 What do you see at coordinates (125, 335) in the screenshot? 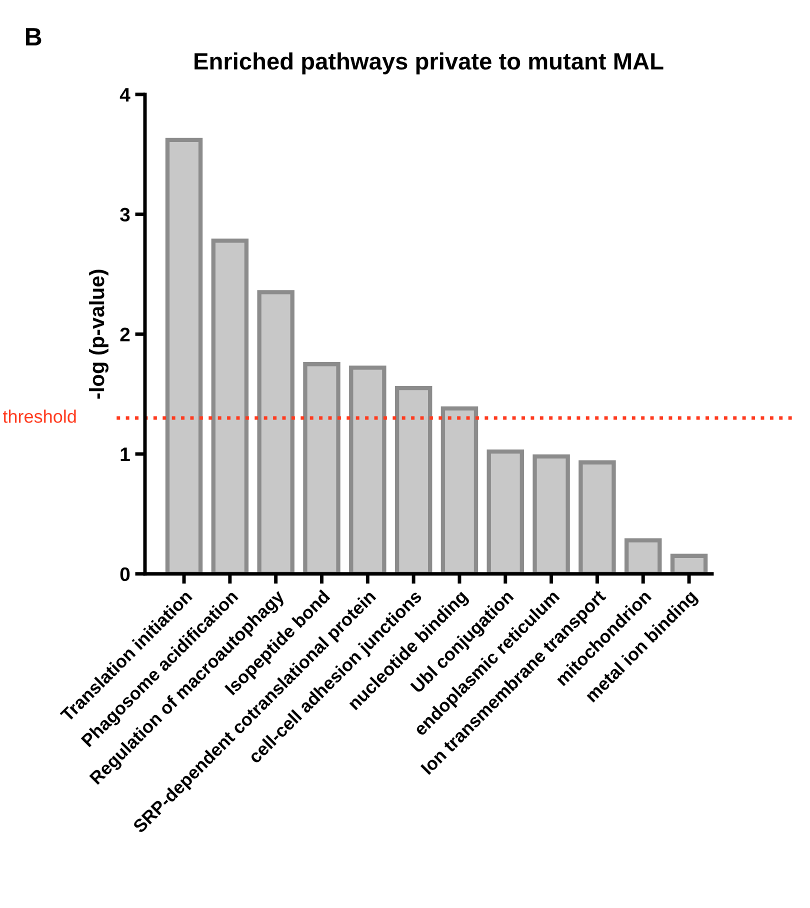
I see `y-tick-label: 2` at bounding box center [125, 335].